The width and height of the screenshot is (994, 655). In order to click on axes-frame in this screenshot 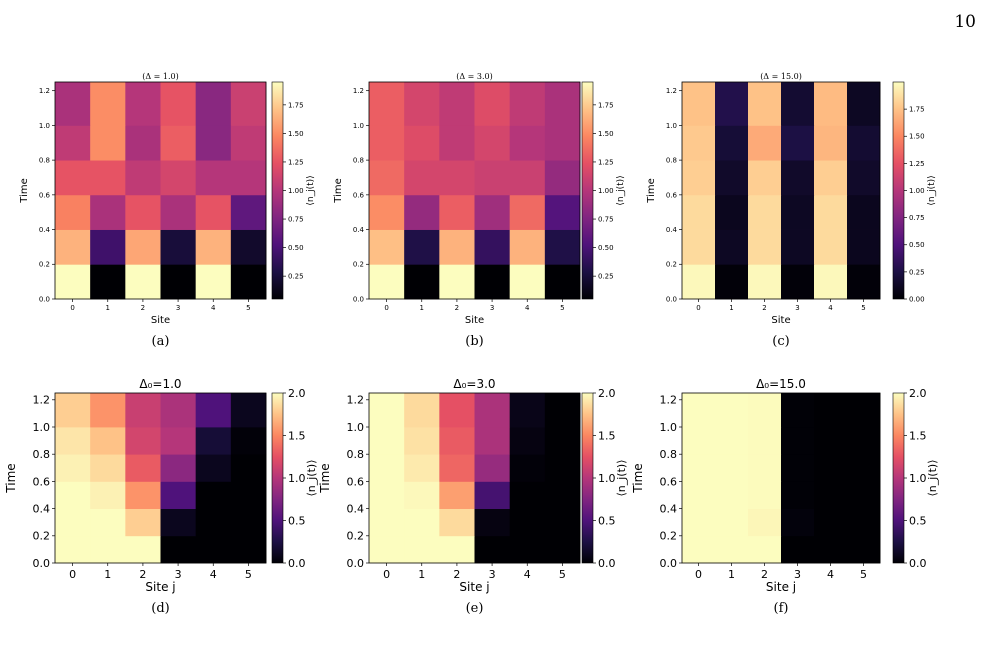, I will do `click(474, 478)`.